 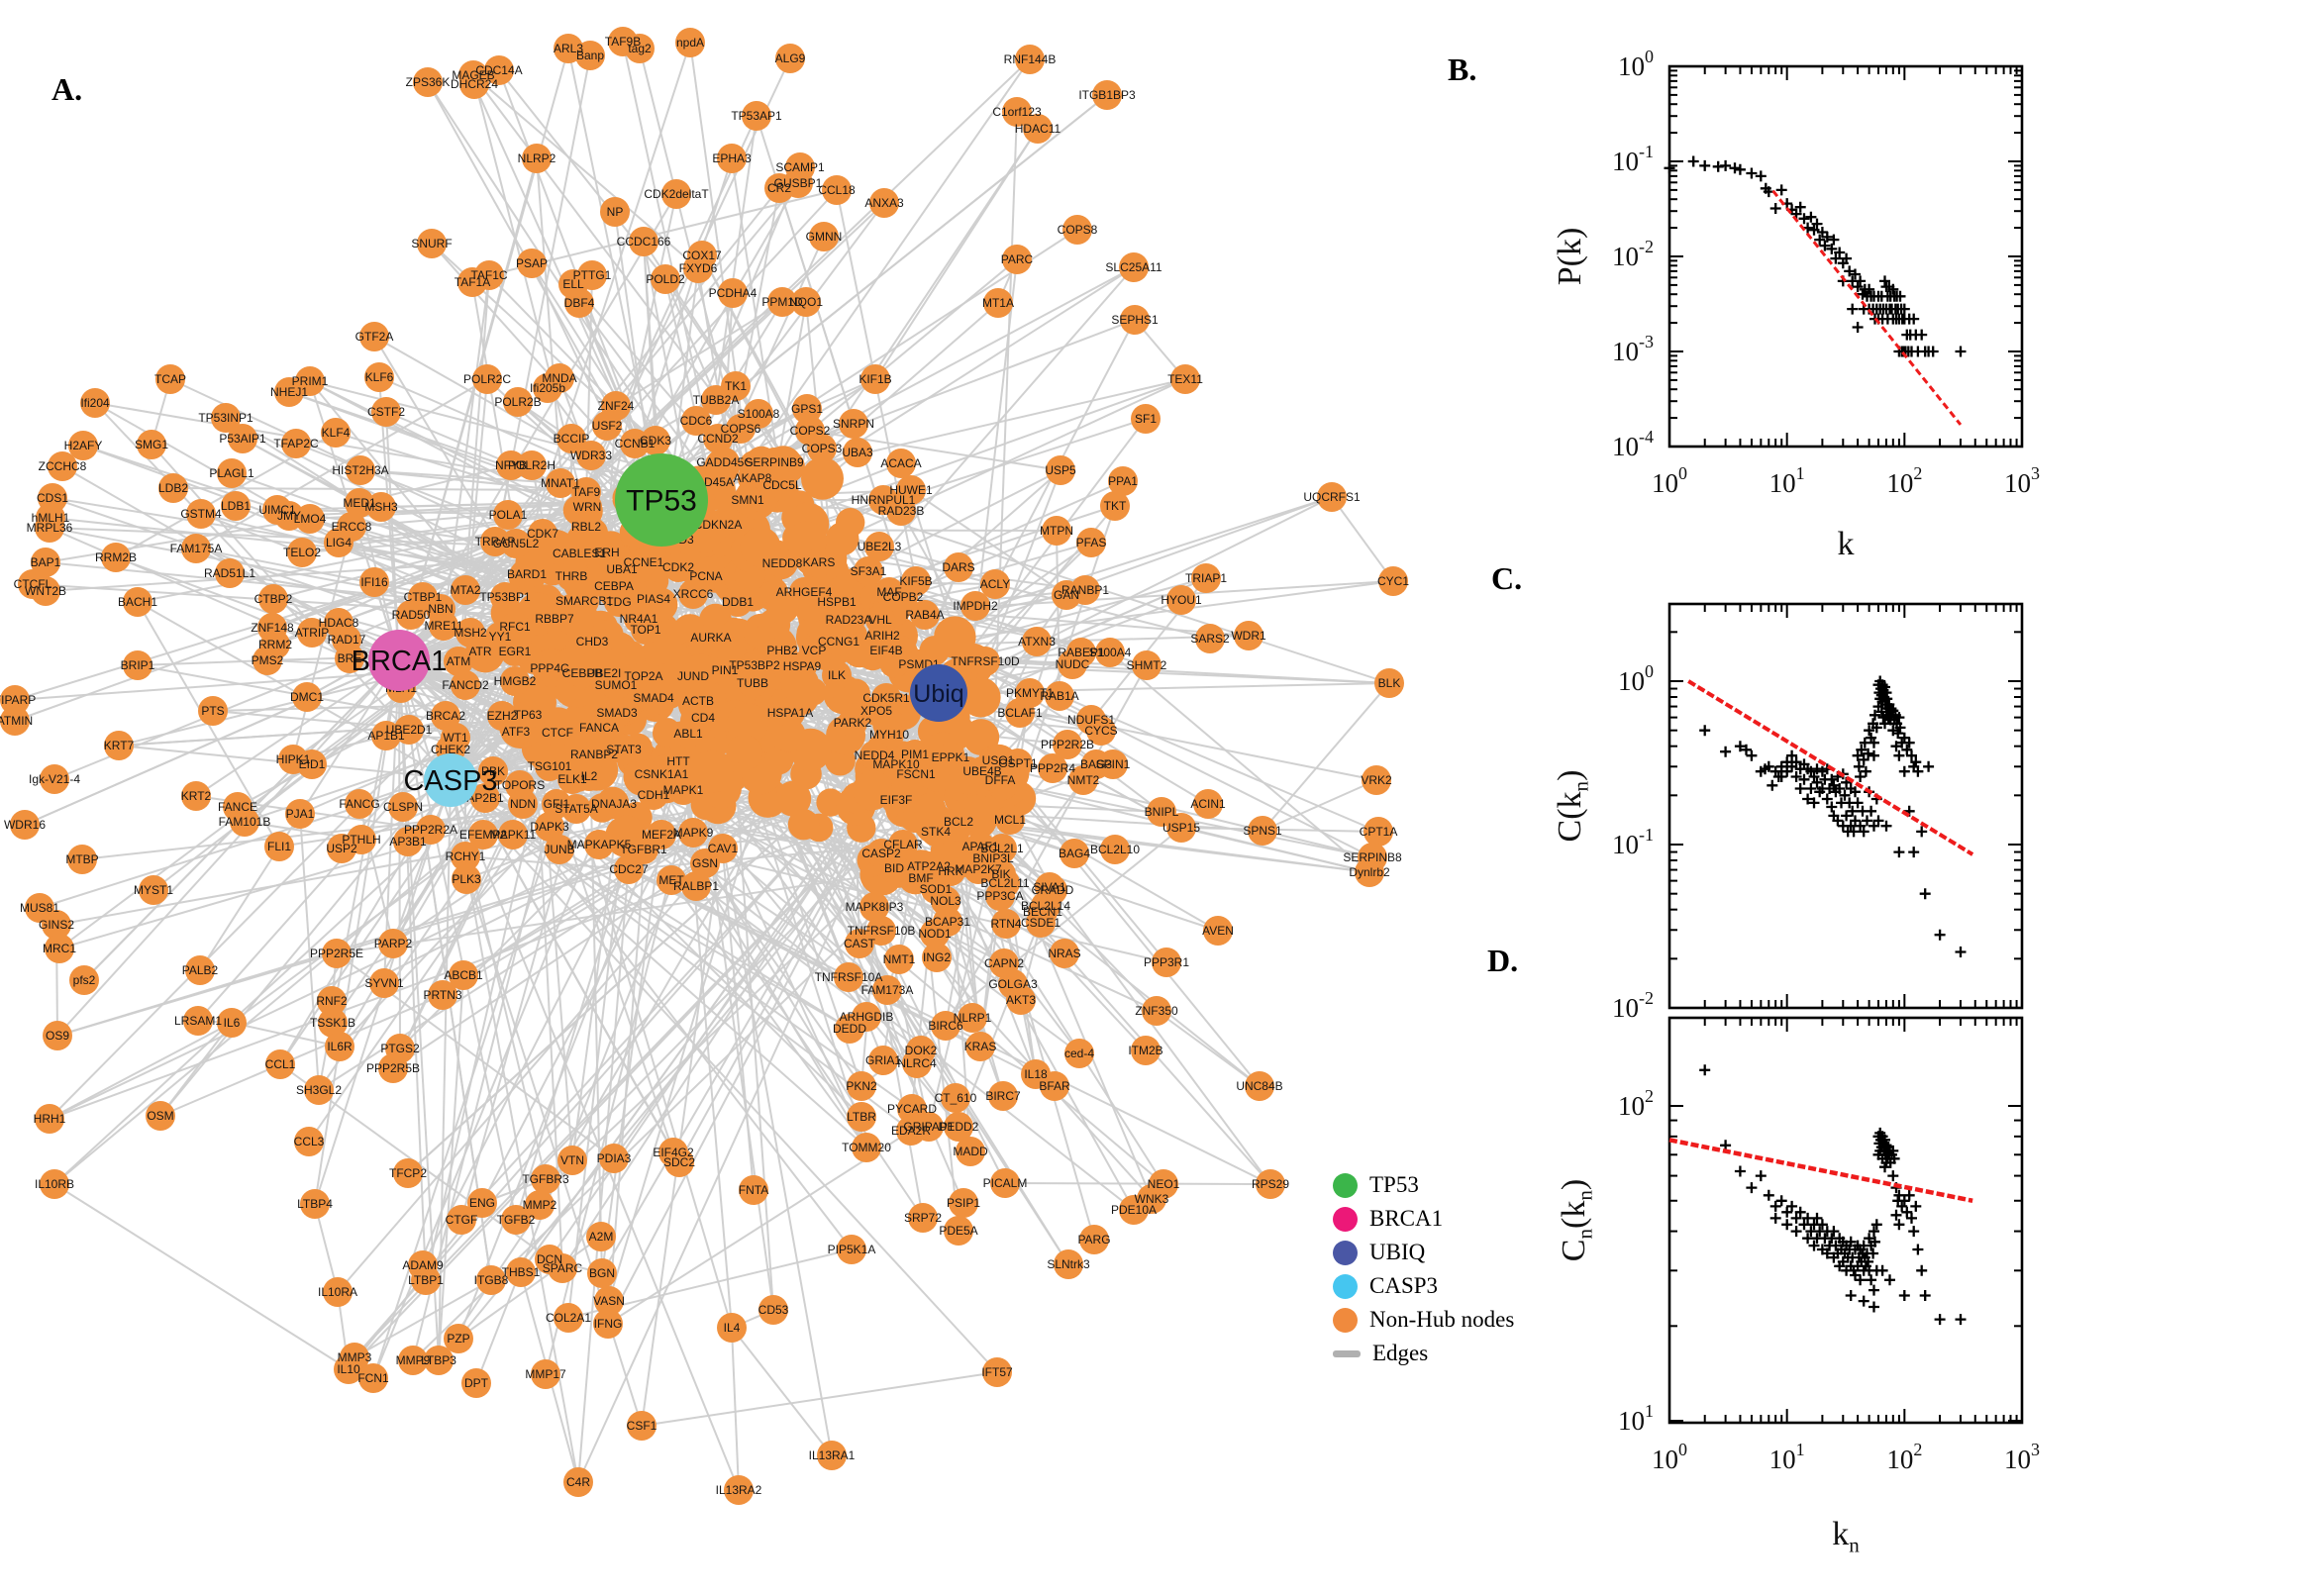 What do you see at coordinates (173, 488) in the screenshot?
I see `network-node-label: LDB2` at bounding box center [173, 488].